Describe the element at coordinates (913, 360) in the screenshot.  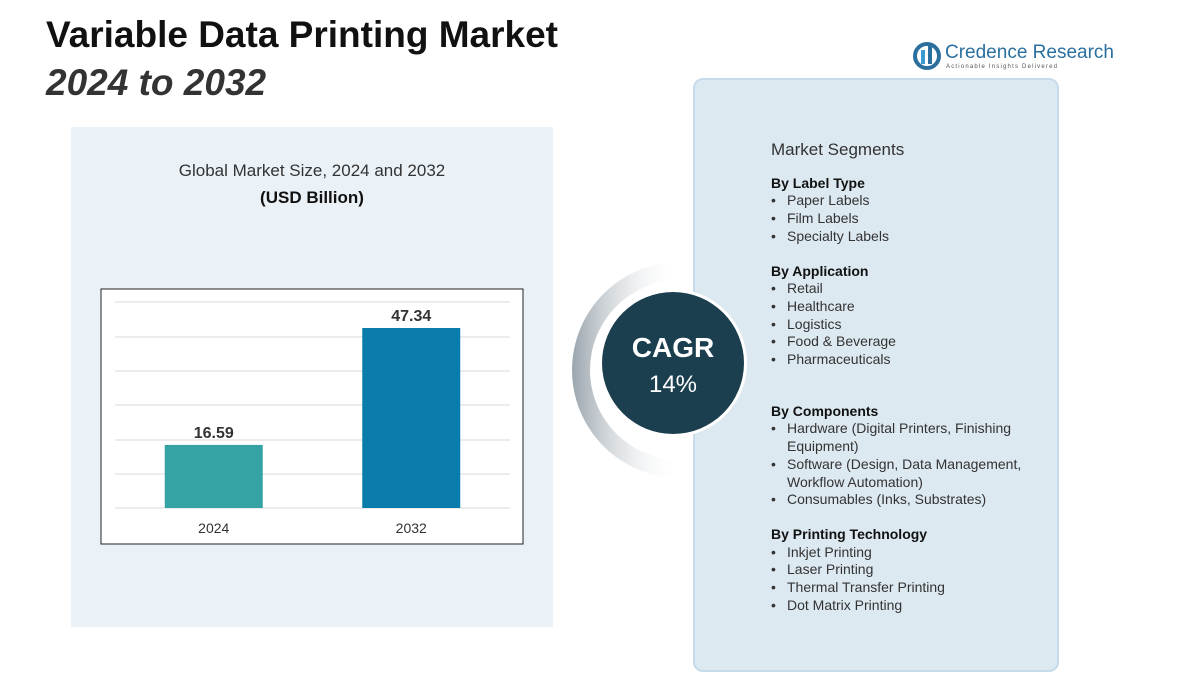
I see `segment-item: Pharmaceuticals` at that location.